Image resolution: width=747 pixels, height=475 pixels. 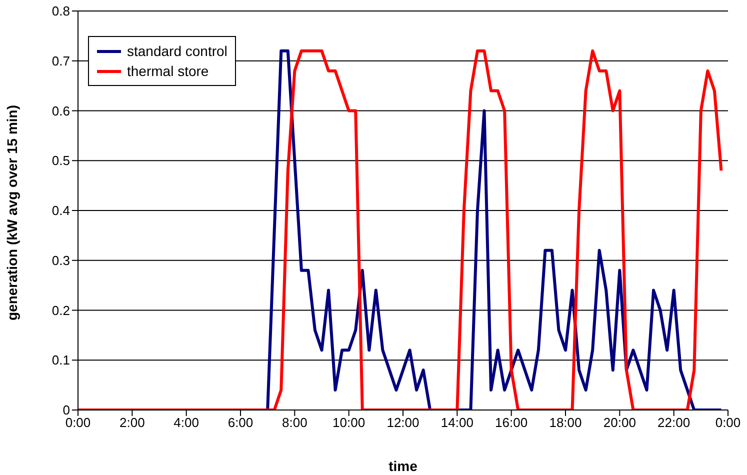 What do you see at coordinates (177, 51) in the screenshot?
I see `legend-label: standard control` at bounding box center [177, 51].